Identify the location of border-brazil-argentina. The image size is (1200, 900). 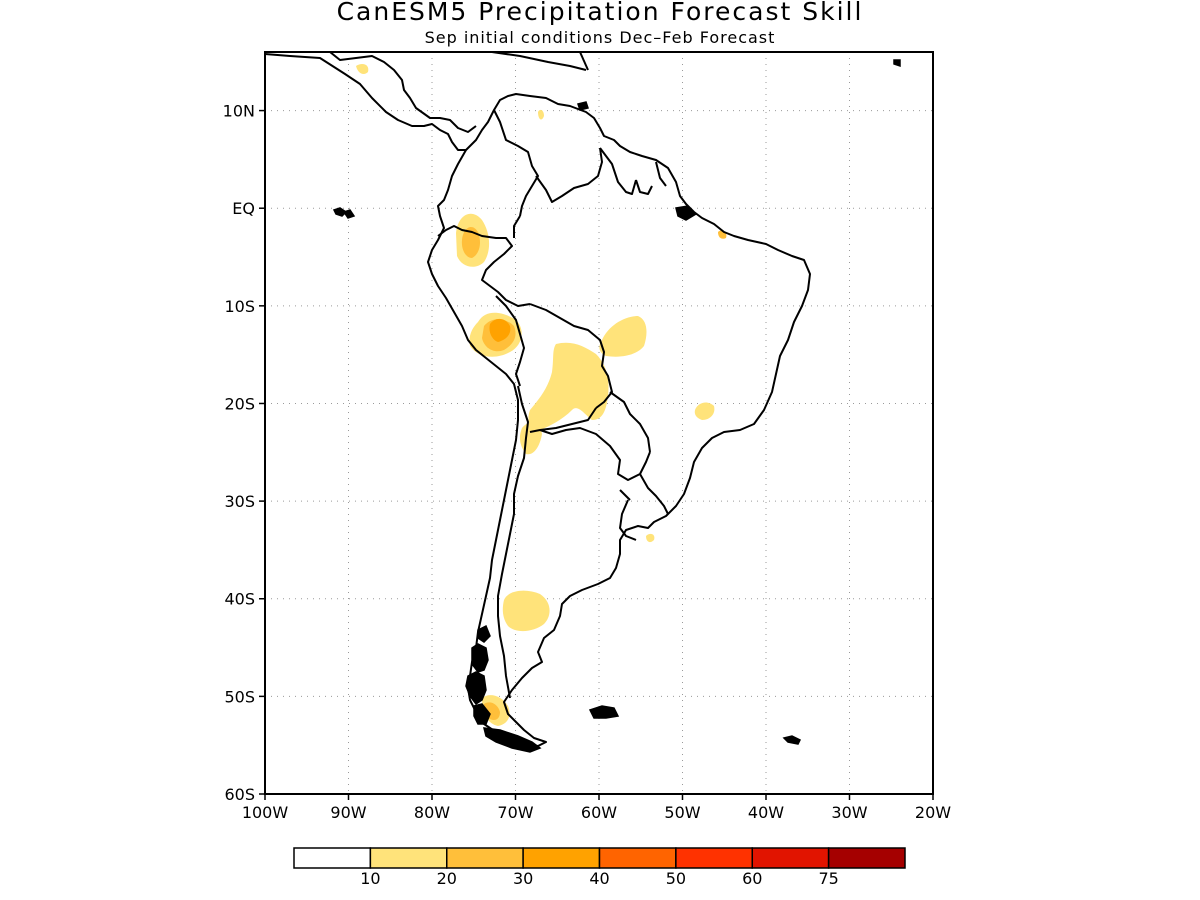
(625, 495).